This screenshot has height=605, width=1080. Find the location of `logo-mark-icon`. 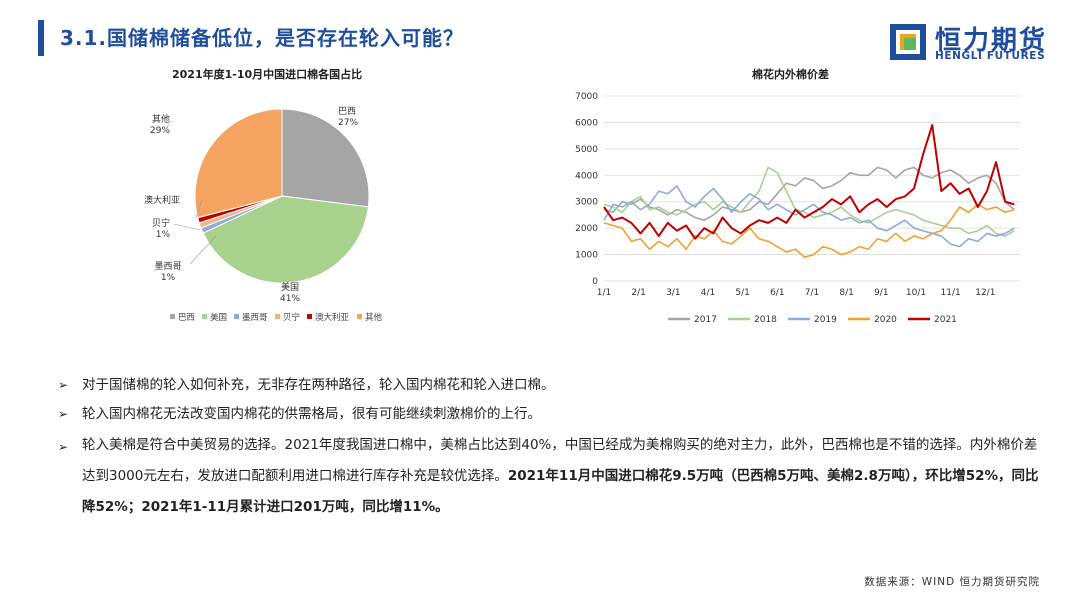

logo-mark-icon is located at coordinates (908, 42).